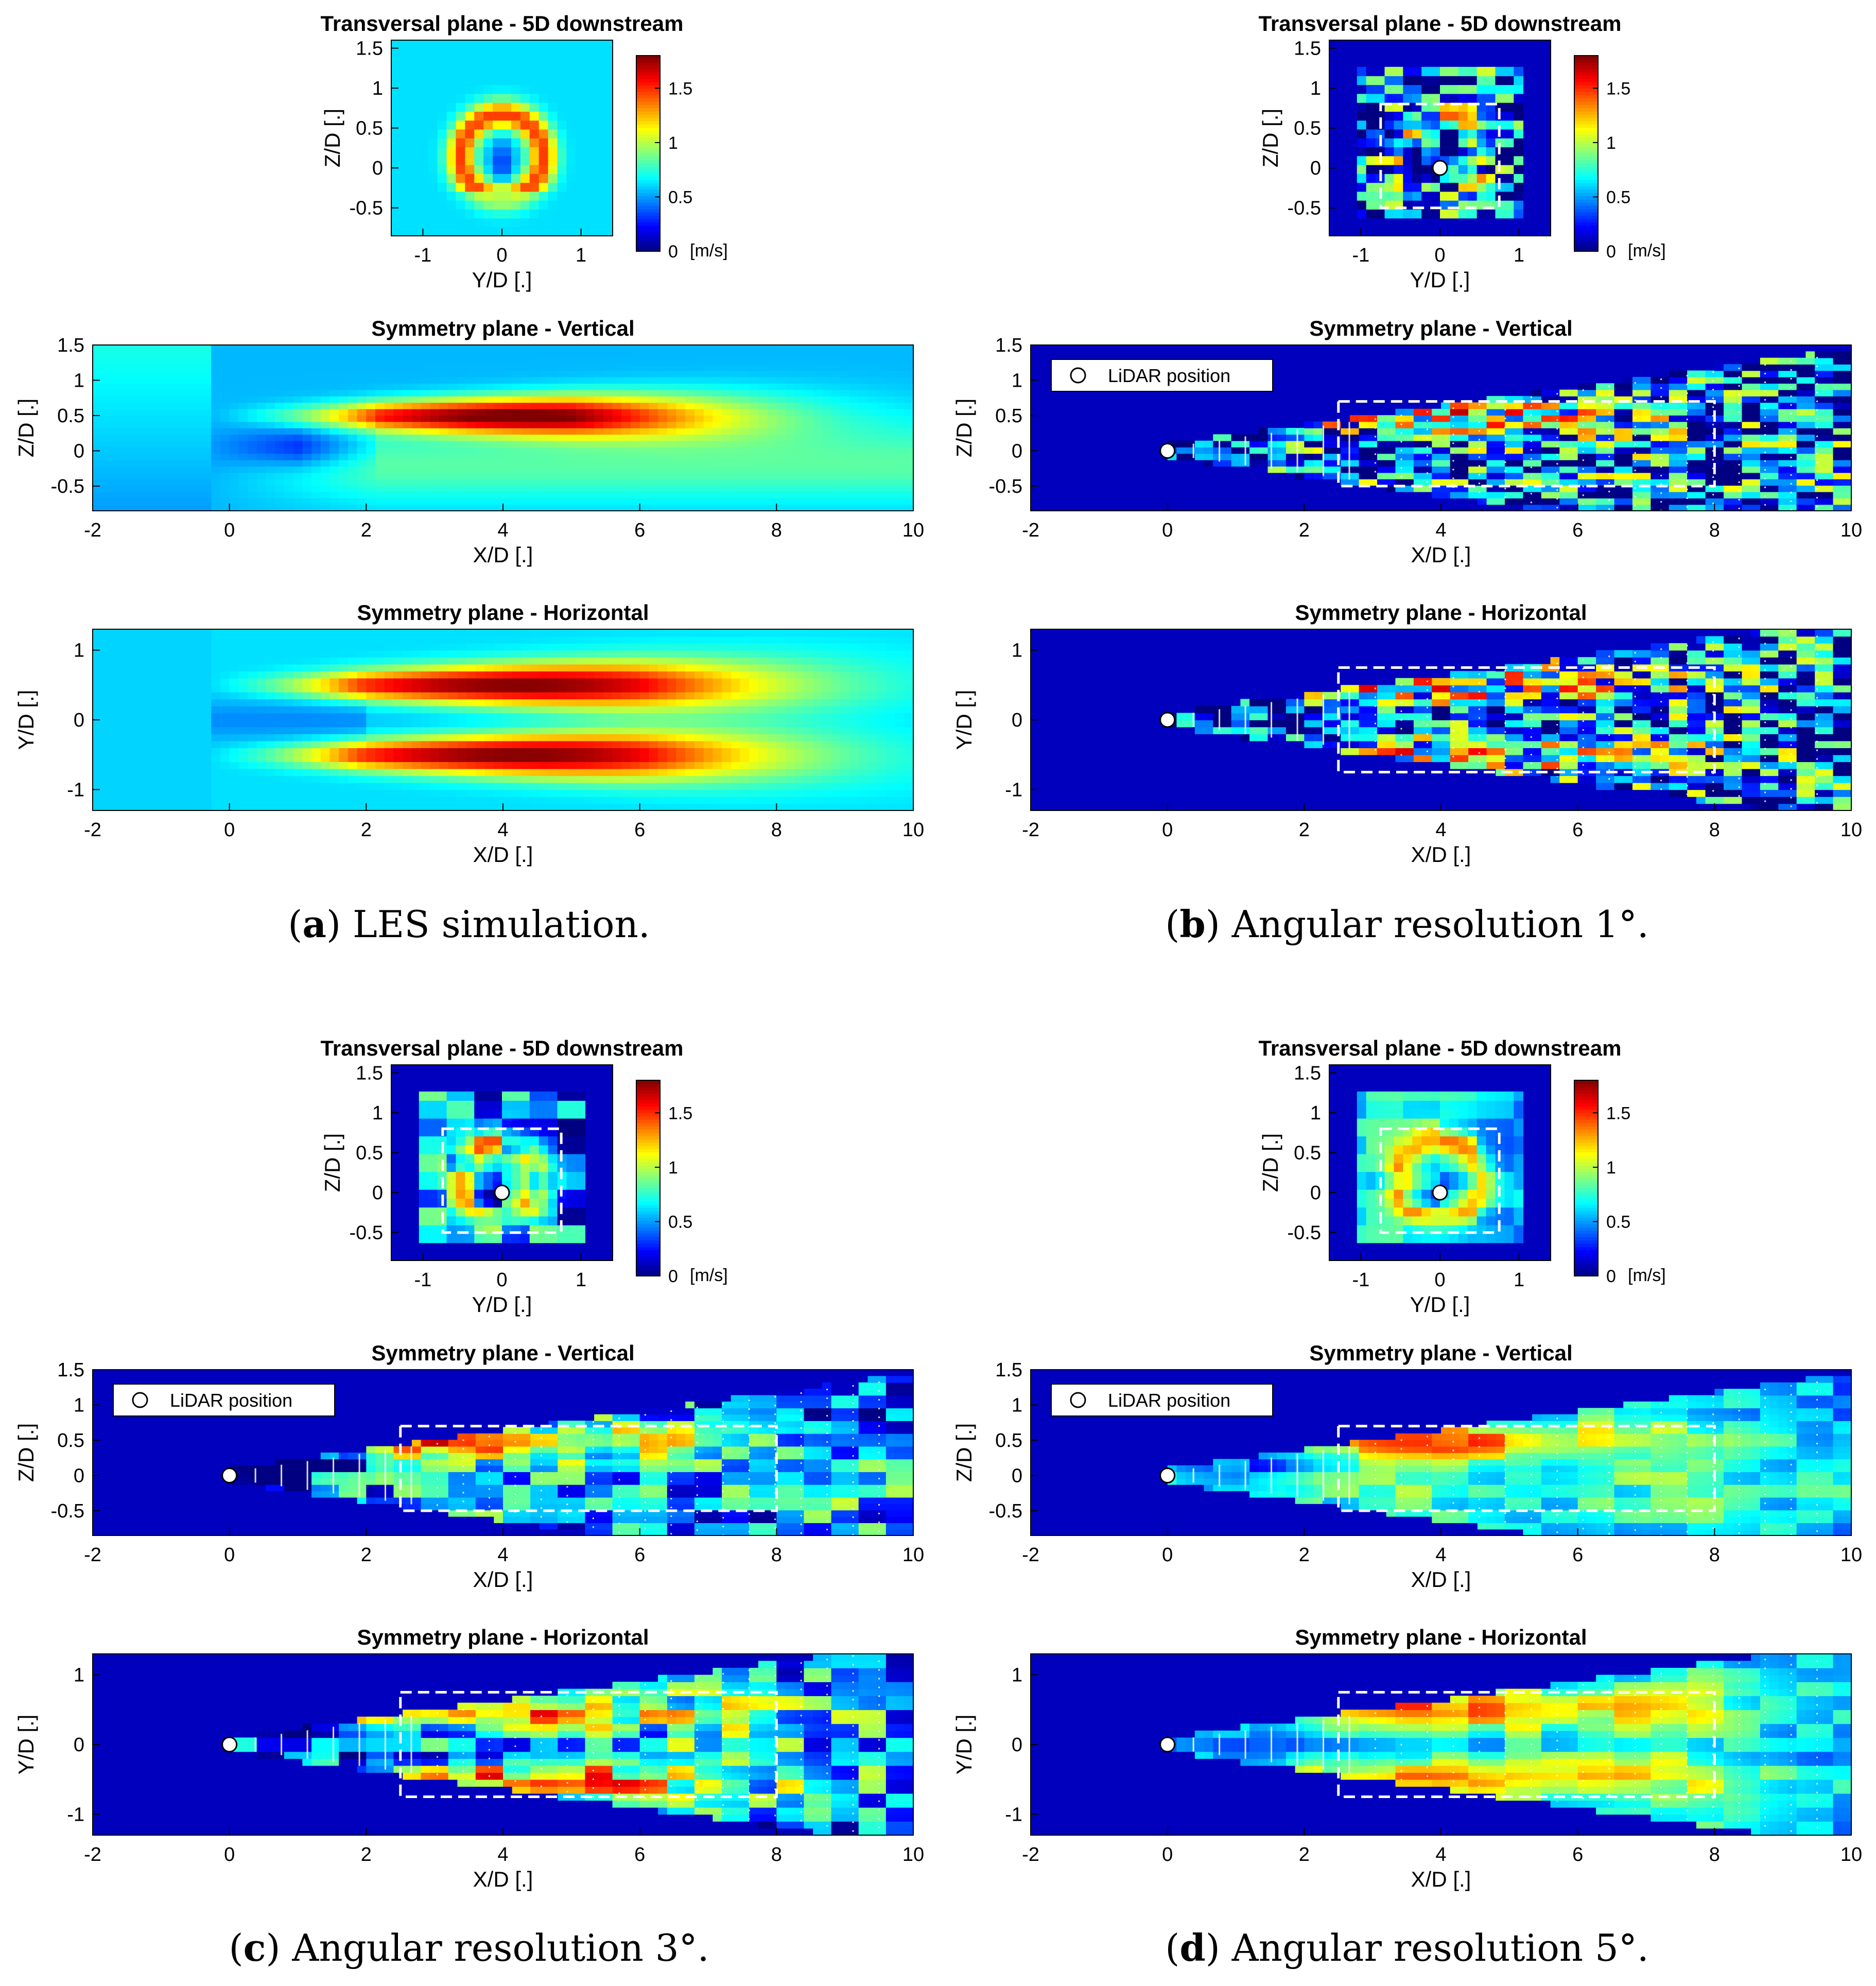  Describe the element at coordinates (682, 158) in the screenshot. I see `colorbar-a: 00.511.5[m/s]` at that location.